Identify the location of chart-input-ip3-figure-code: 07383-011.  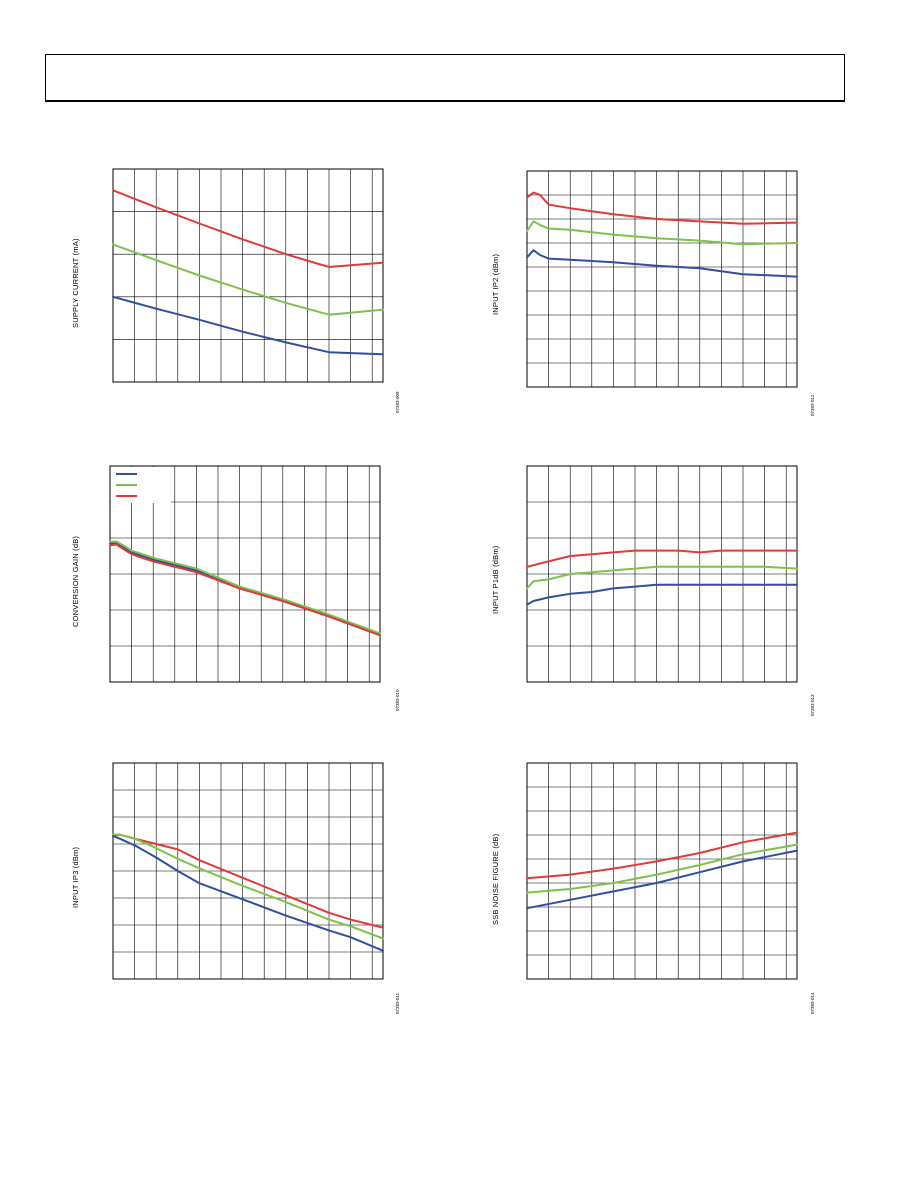
(397, 1003).